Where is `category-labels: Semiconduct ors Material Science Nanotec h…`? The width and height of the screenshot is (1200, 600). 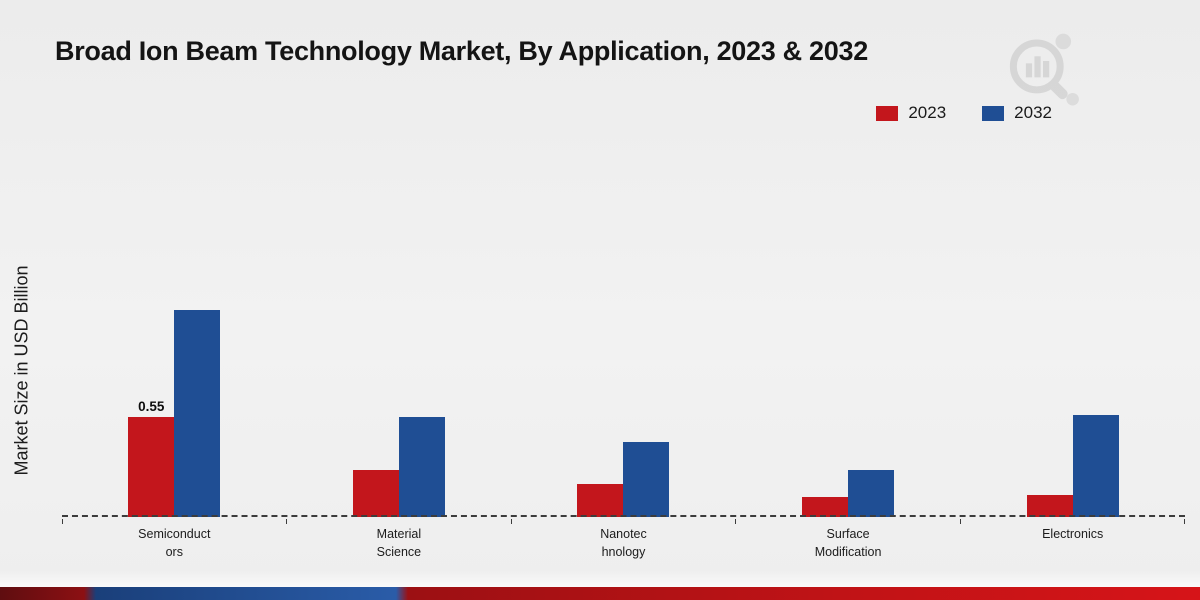 category-labels: Semiconduct ors Material Science Nanotec h… is located at coordinates (623, 543).